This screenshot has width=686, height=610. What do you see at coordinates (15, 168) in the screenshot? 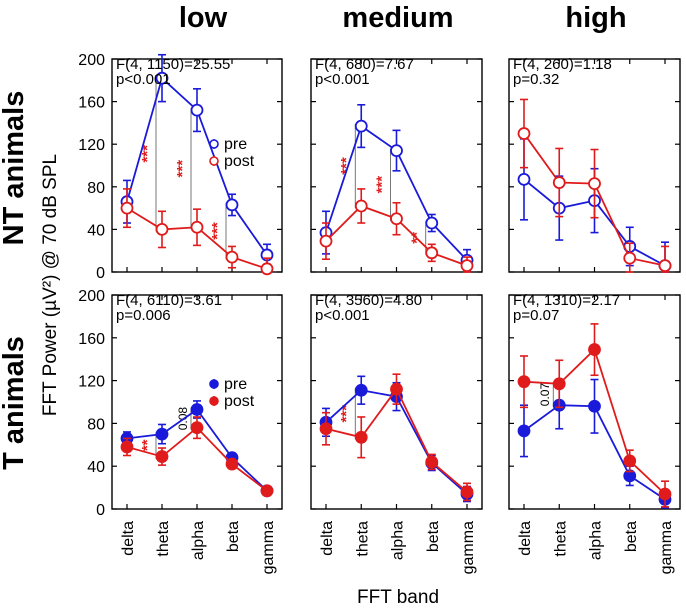
I see `row-title-nt-animals: NT animals` at bounding box center [15, 168].